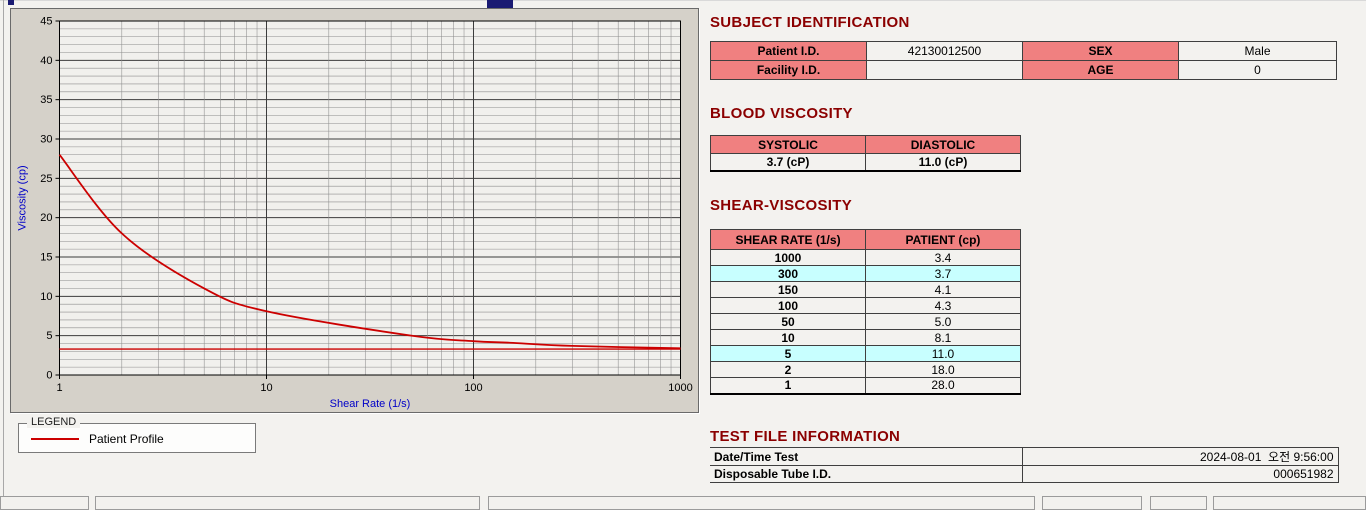  Describe the element at coordinates (788, 257) in the screenshot. I see `shear-rate-cell: 1000` at that location.